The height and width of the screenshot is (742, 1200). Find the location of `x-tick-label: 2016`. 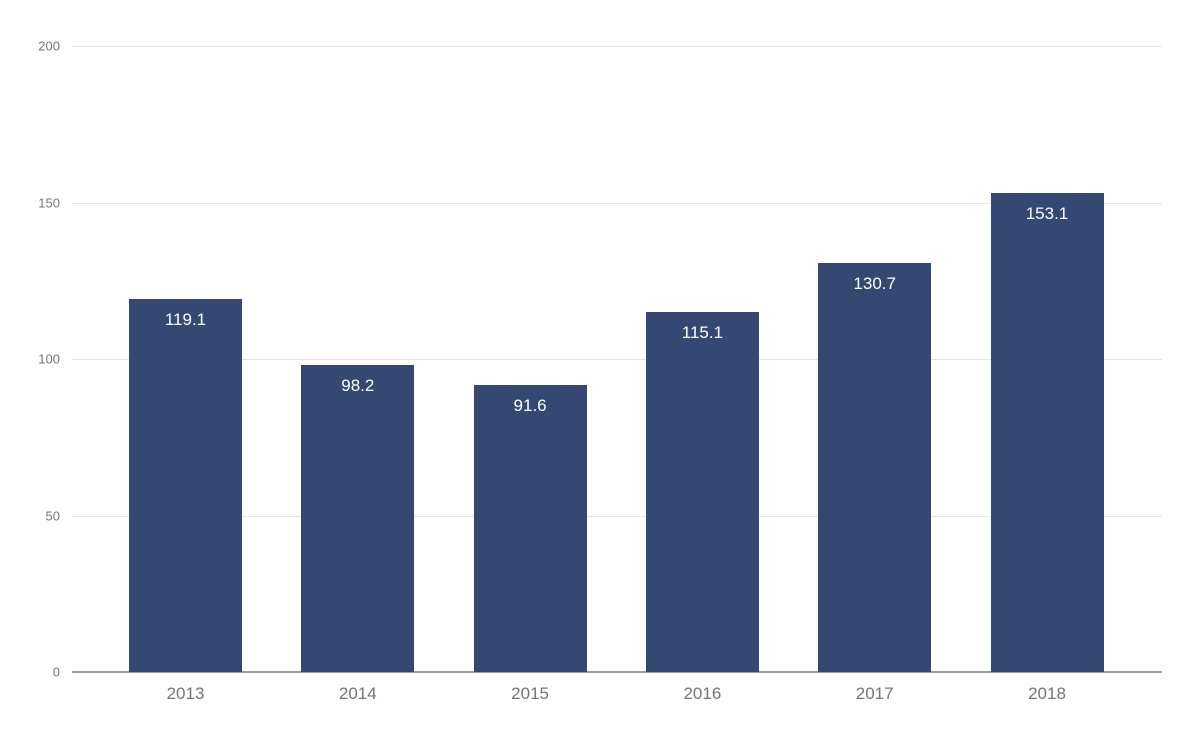

x-tick-label: 2016 is located at coordinates (702, 693).